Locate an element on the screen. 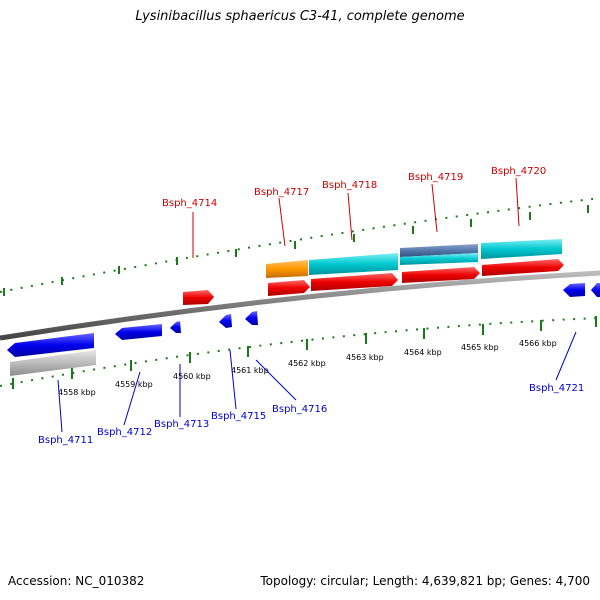 The width and height of the screenshot is (600, 600). kbp-label: 4561 kbp is located at coordinates (250, 370).